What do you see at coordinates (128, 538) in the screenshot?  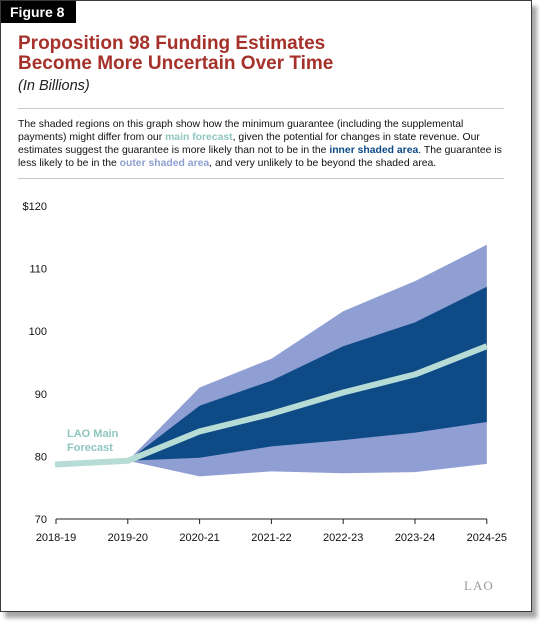 I see `x-tick-label: 2019-20` at bounding box center [128, 538].